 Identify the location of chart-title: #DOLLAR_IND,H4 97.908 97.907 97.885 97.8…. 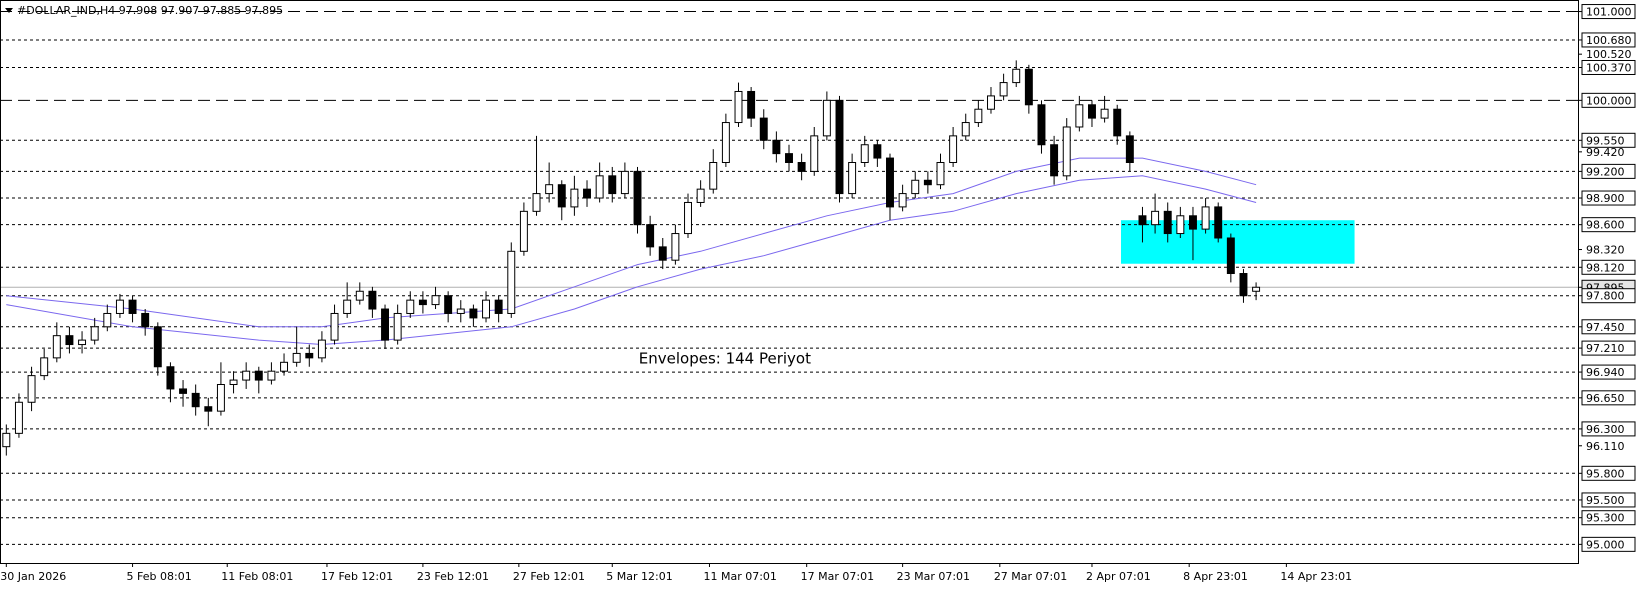
(150, 10).